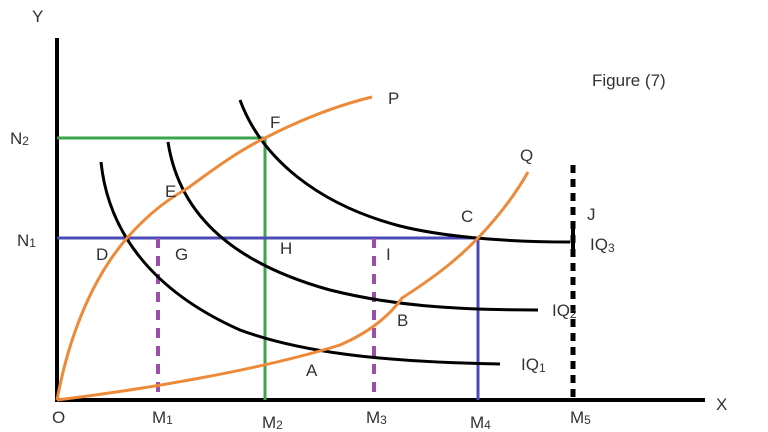 The image size is (768, 432). Describe the element at coordinates (58, 417) in the screenshot. I see `origin-label: O` at that location.